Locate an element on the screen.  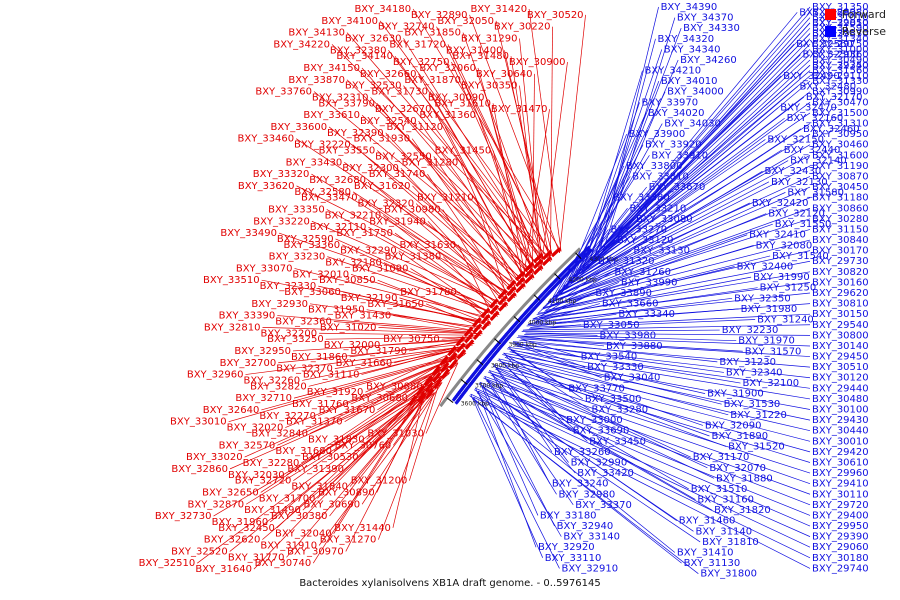
gene-label-forward: BXY_33620 is located at coordinates (266, 186).